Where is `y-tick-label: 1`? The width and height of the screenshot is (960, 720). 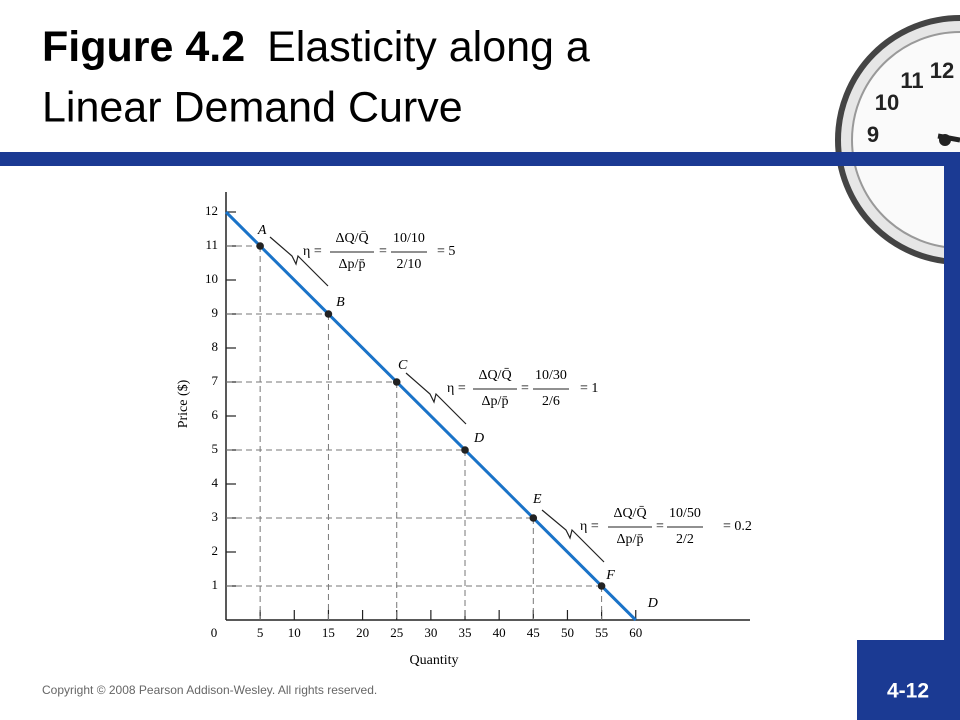 y-tick-label: 1 is located at coordinates (215, 584).